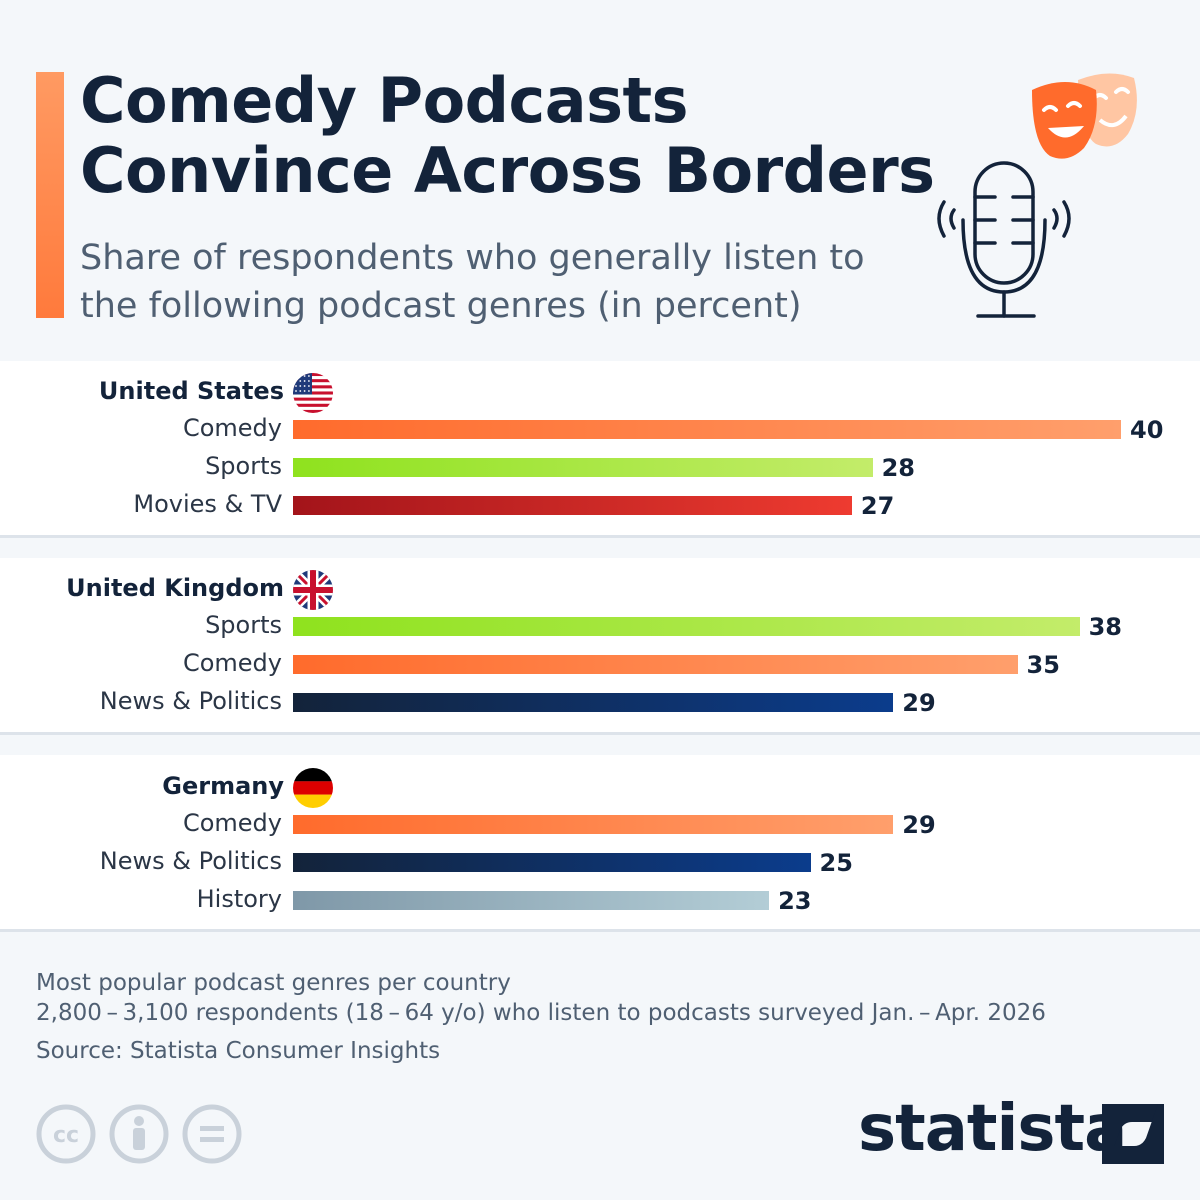 This screenshot has height=1200, width=1200. Describe the element at coordinates (593, 824) in the screenshot. I see `bar-germany-comedy` at that location.